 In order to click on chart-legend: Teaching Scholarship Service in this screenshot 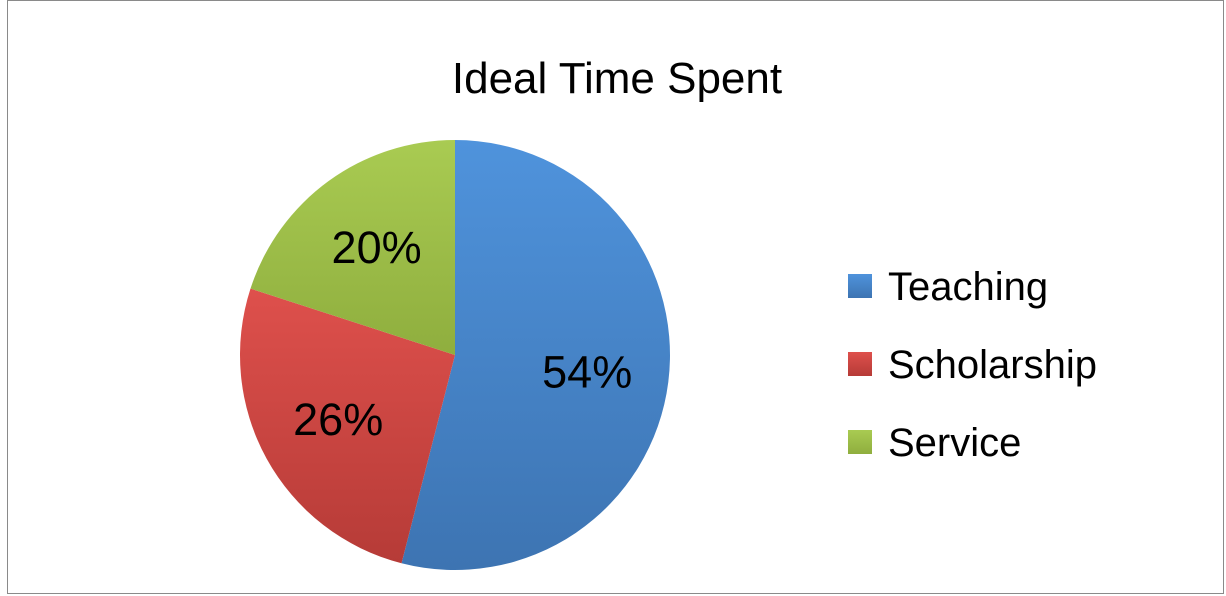, I will do `click(972, 365)`.